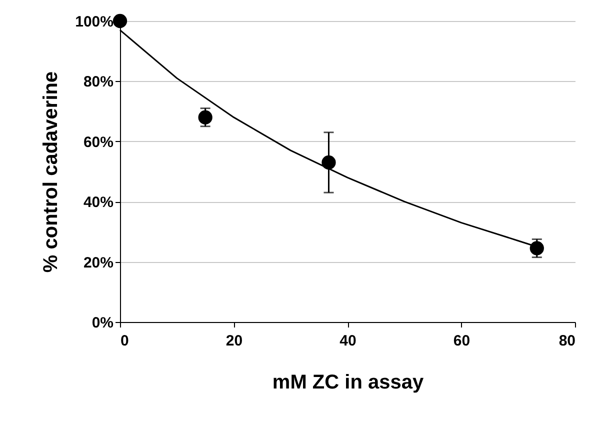 This screenshot has width=590, height=433. What do you see at coordinates (51, 172) in the screenshot?
I see `y-axis-title: % control cadaverine` at bounding box center [51, 172].